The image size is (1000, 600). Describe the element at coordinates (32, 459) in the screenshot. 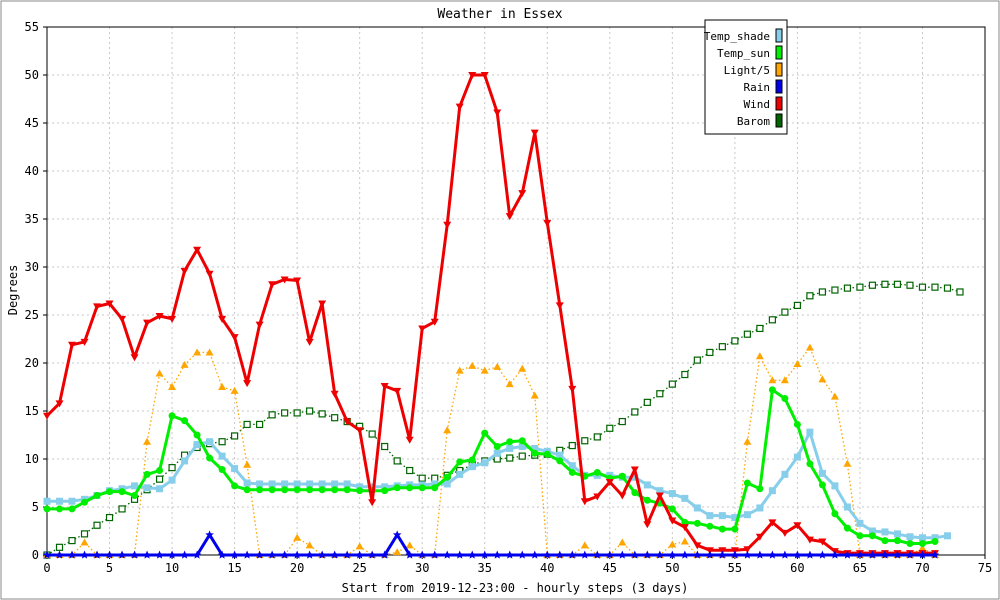

I see `y-tick-label: 10` at that location.